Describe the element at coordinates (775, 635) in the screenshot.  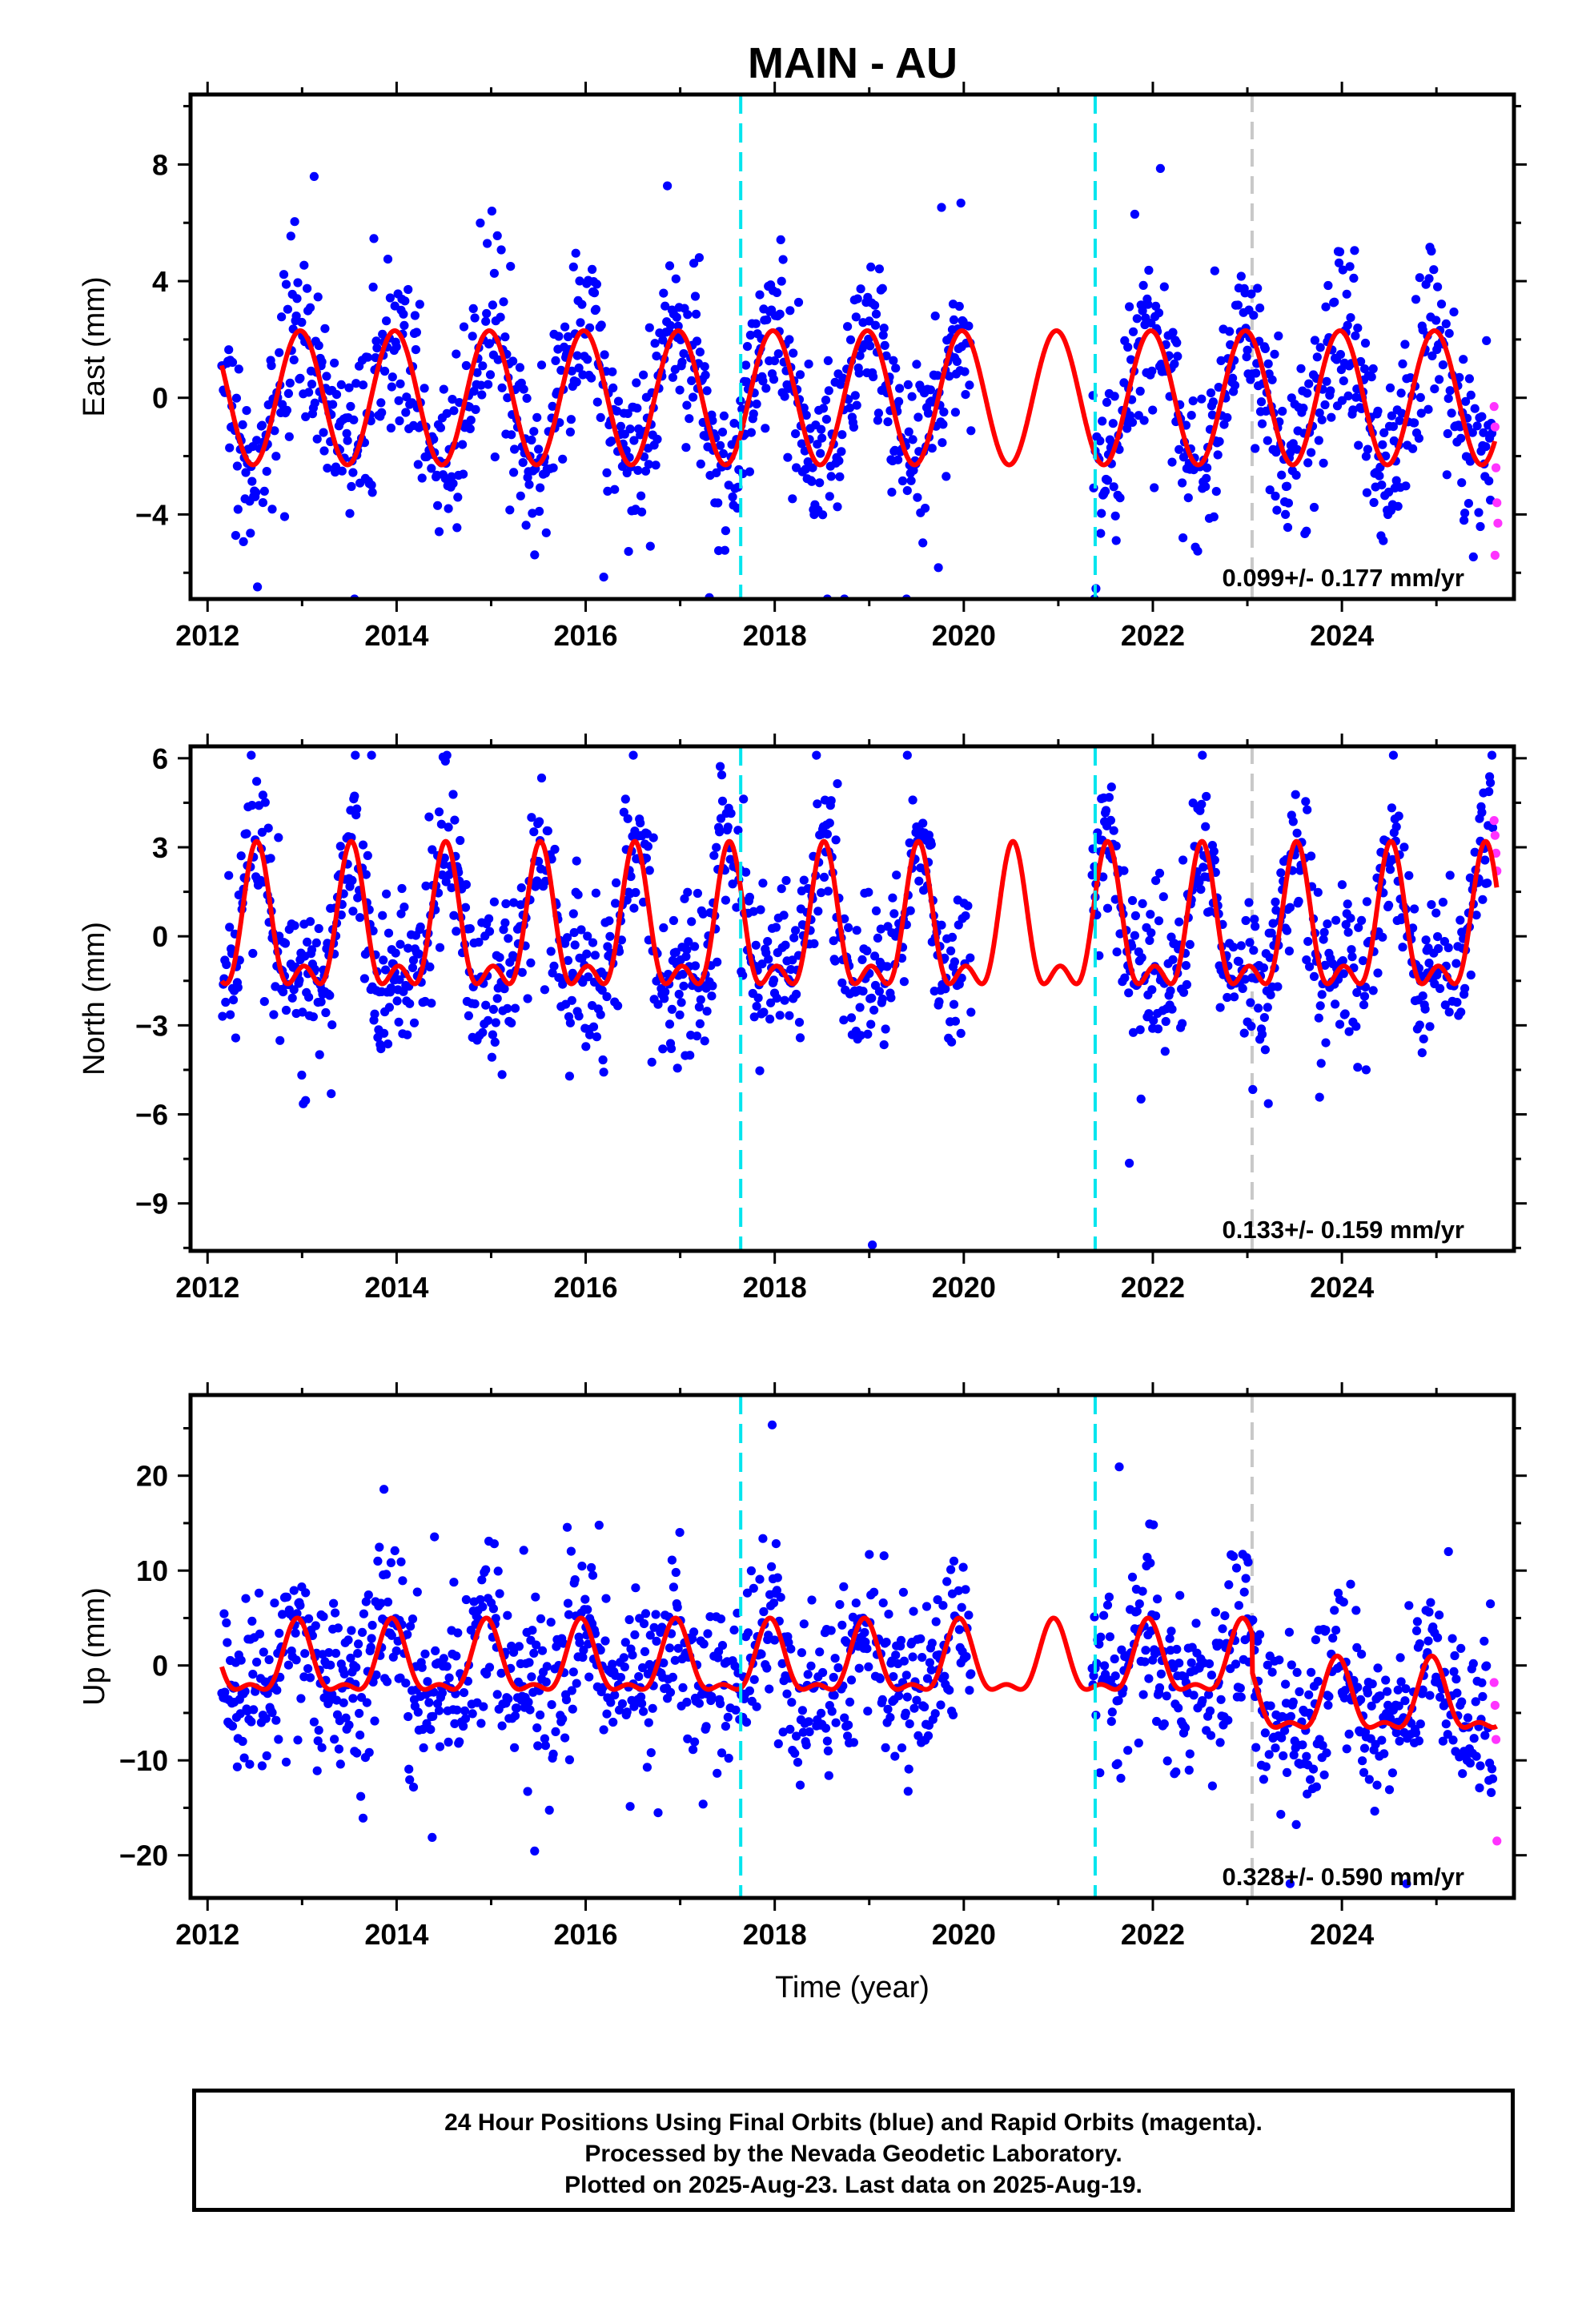
I see `x-tick-label: 2018` at that location.